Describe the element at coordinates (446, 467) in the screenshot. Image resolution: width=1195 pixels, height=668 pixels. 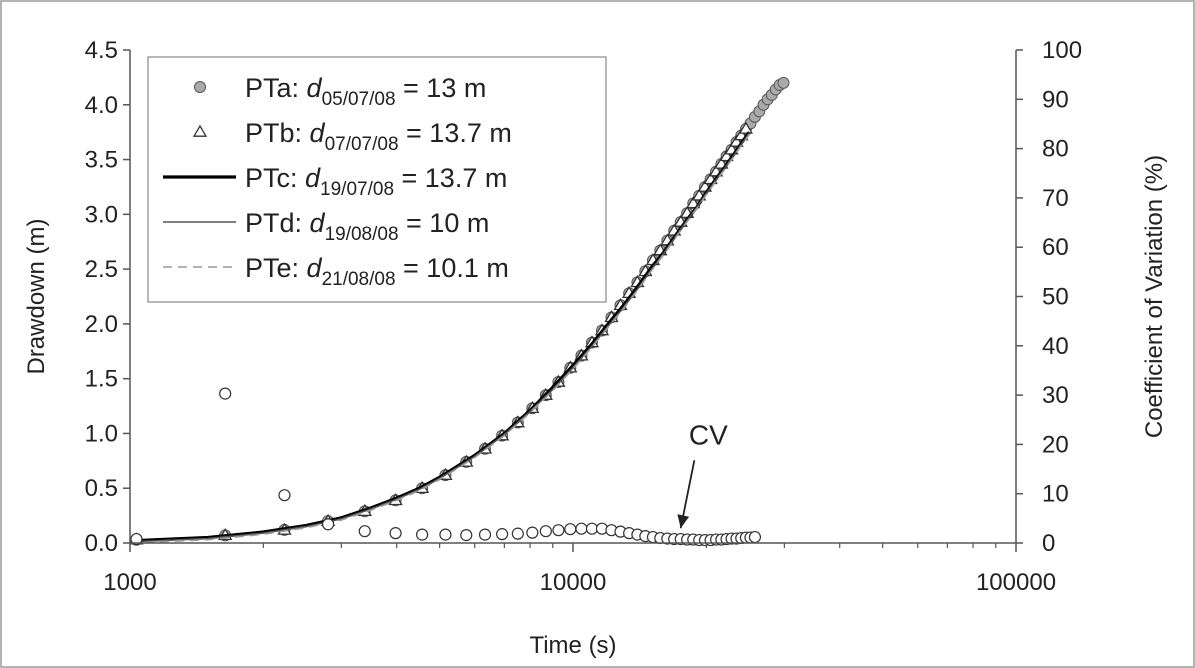
I see `series-cv` at that location.